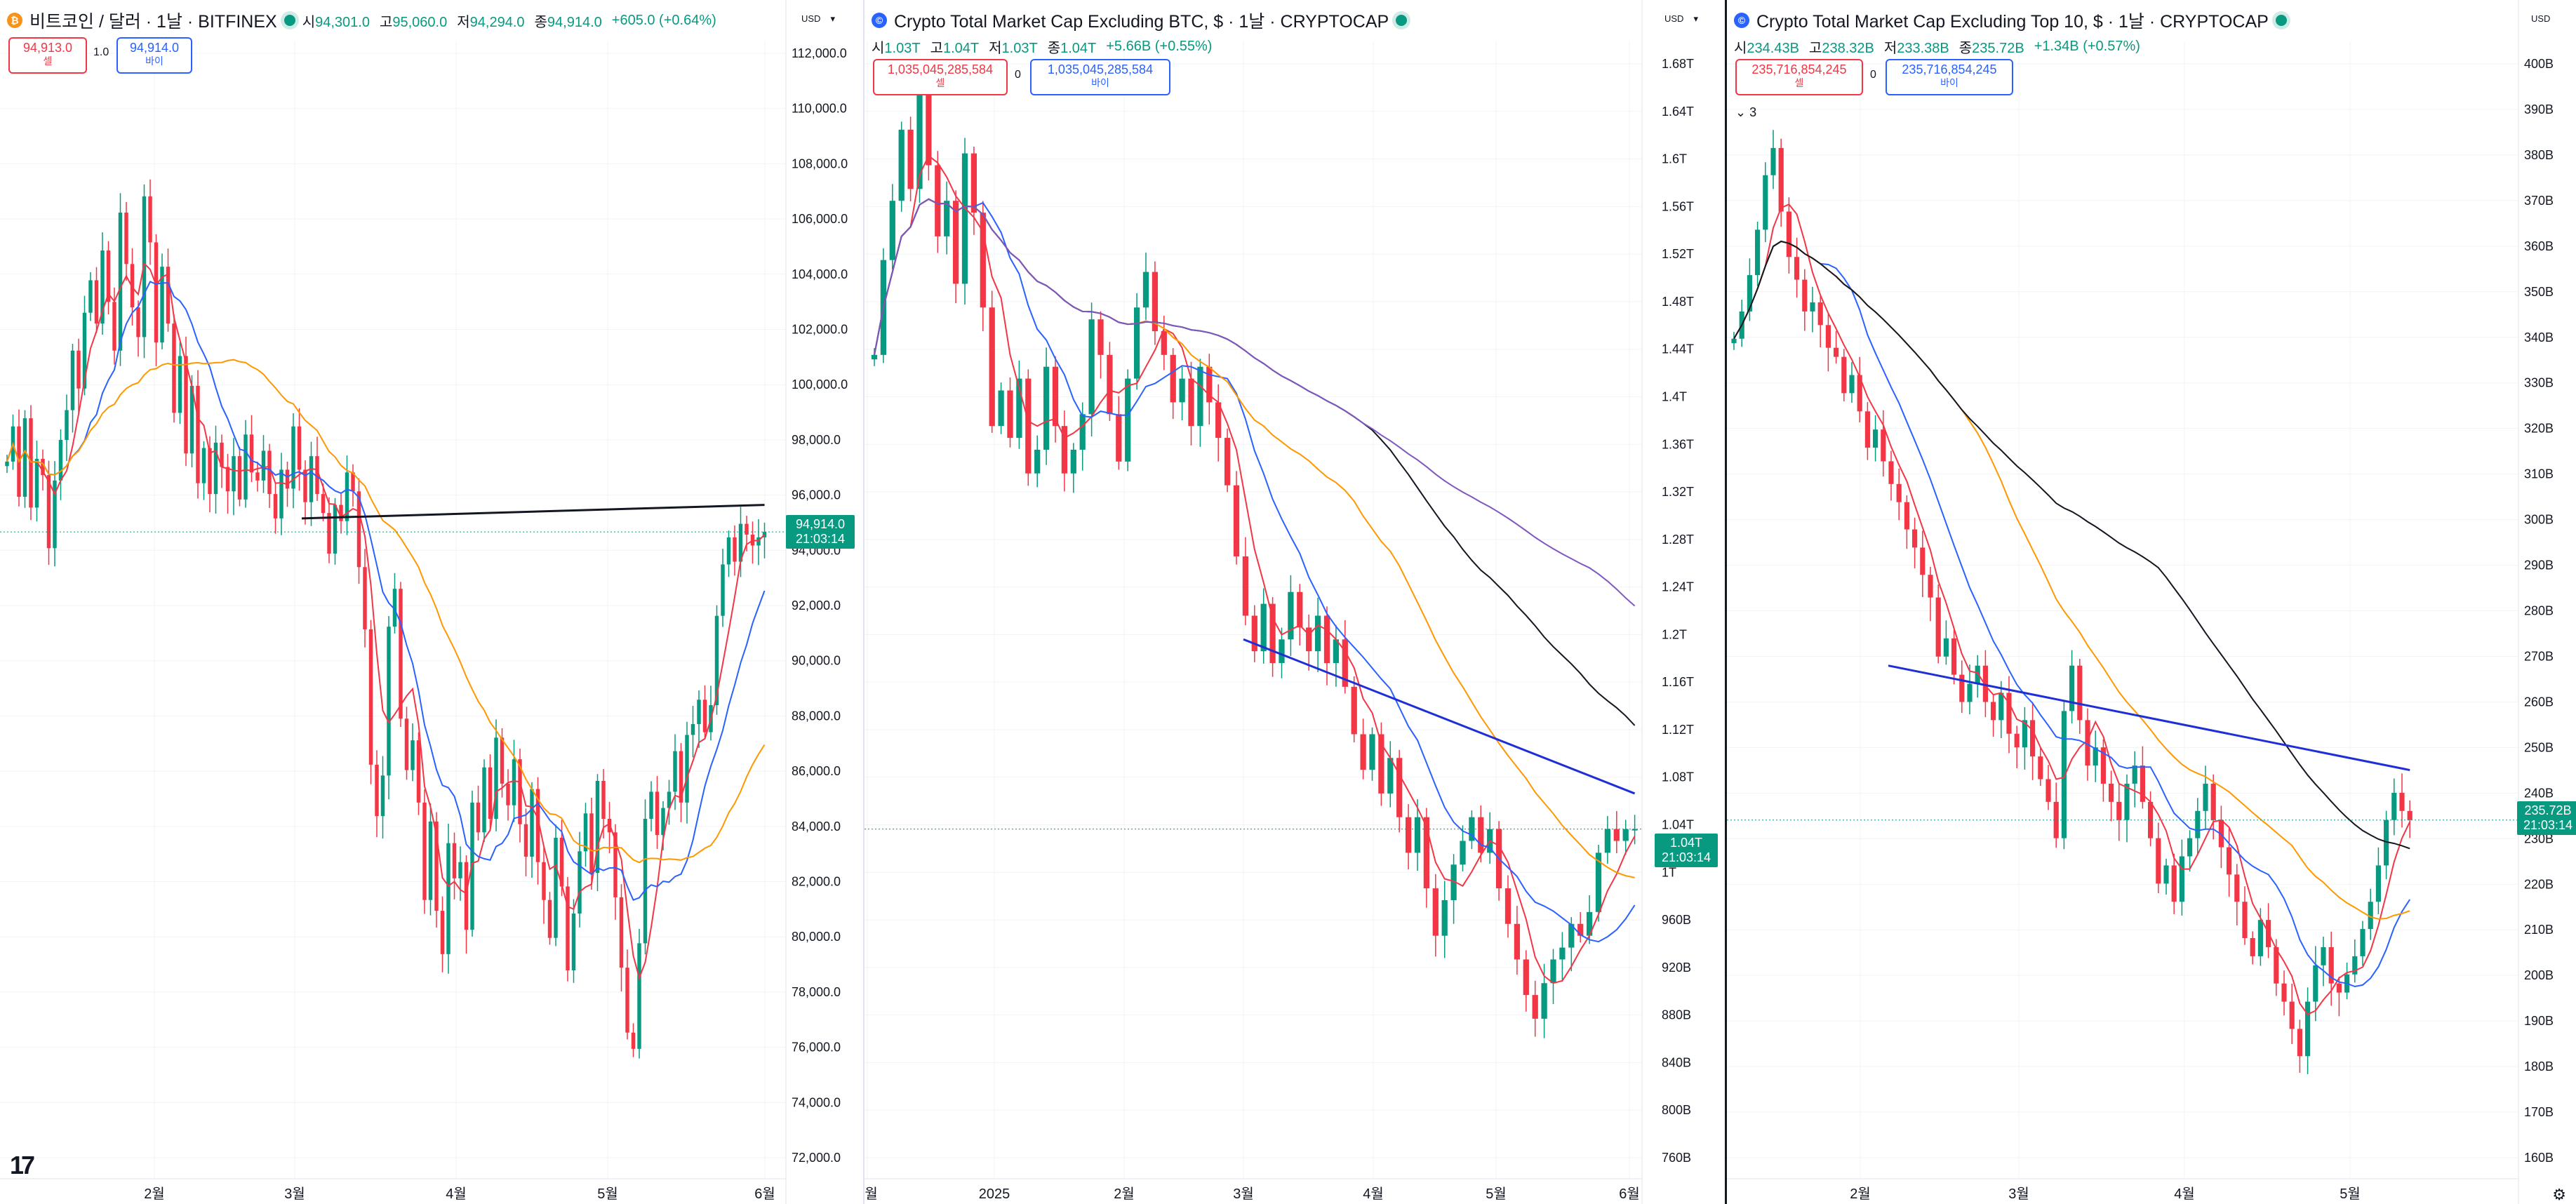 Image resolution: width=2576 pixels, height=1204 pixels. I want to click on buy-button: 1,035,045,285,584 바이, so click(1100, 77).